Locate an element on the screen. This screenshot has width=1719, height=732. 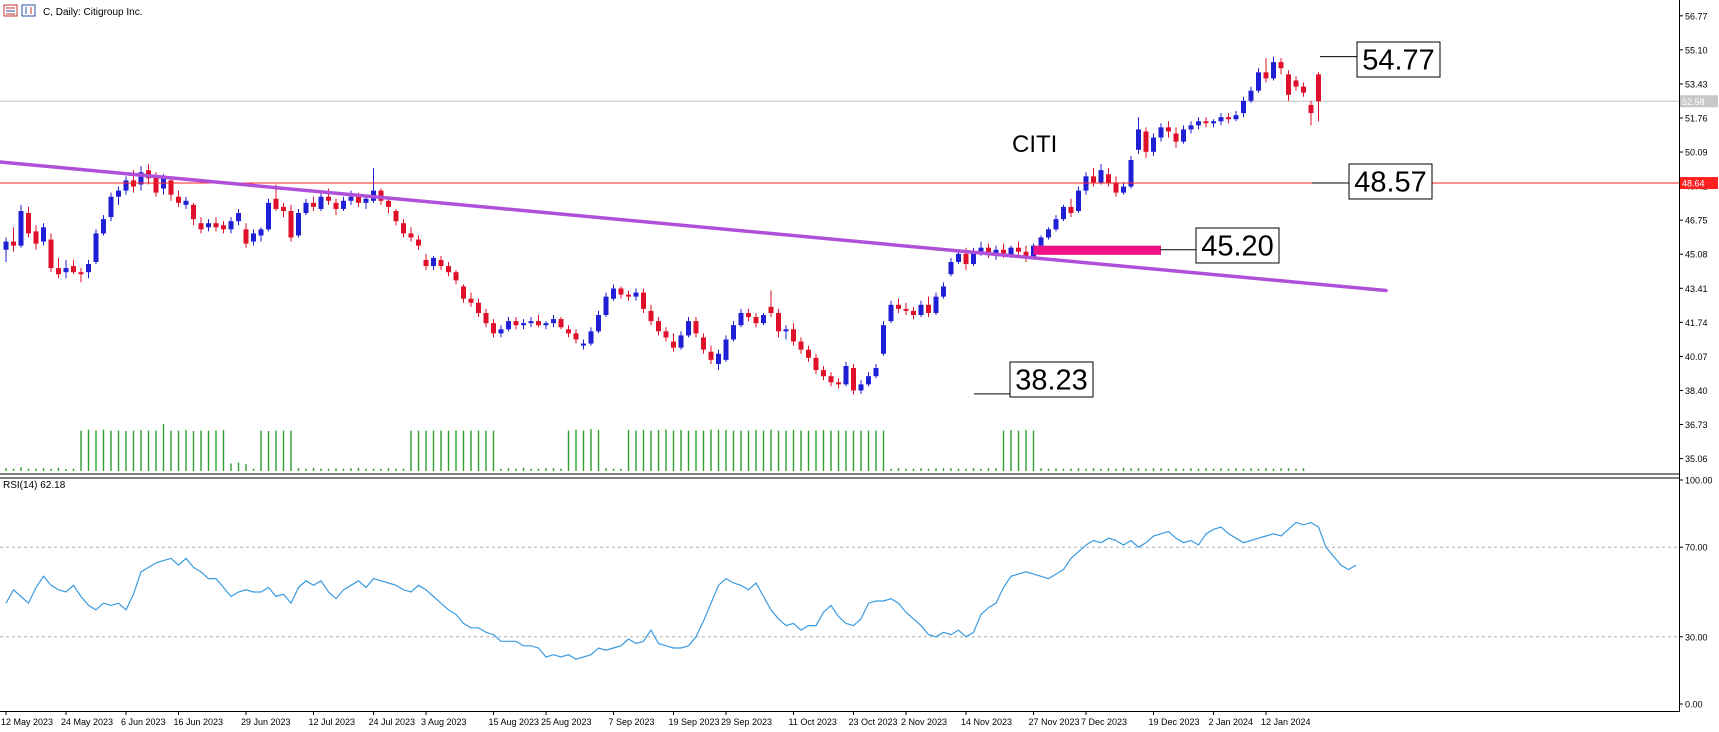
price-tick-label: 46.75 is located at coordinates (1696, 221).